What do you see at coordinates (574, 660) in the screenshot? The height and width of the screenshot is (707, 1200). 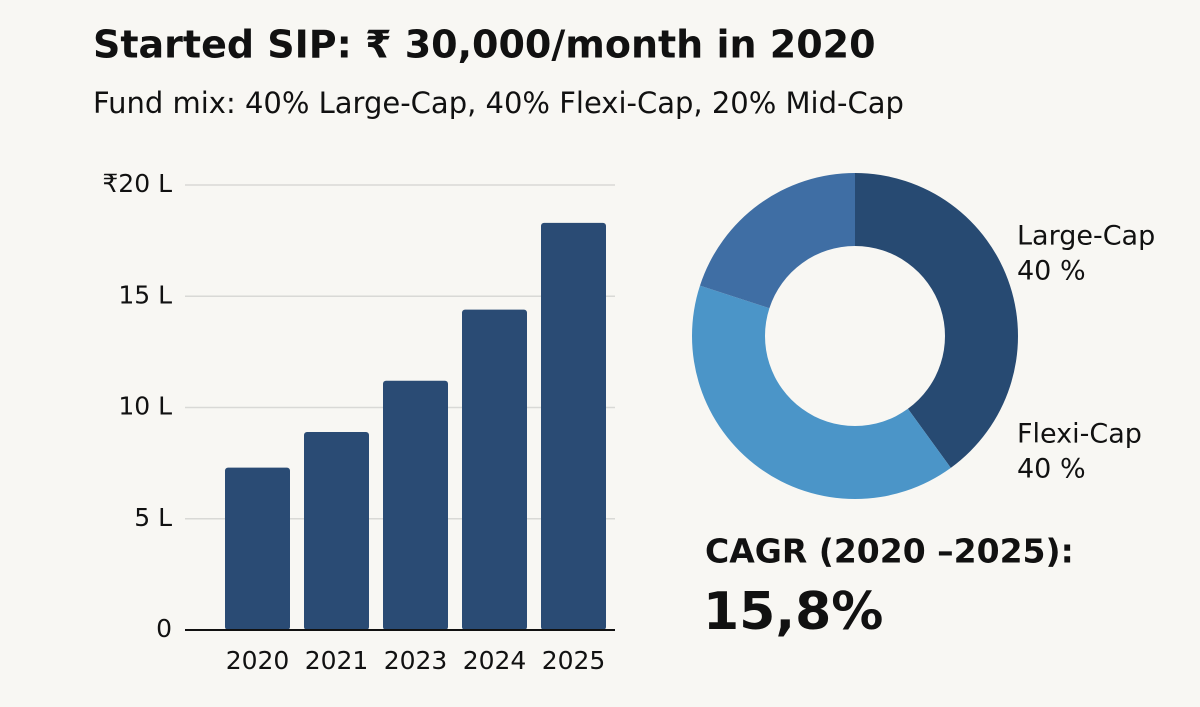 I see `x-tick-label: 2025` at bounding box center [574, 660].